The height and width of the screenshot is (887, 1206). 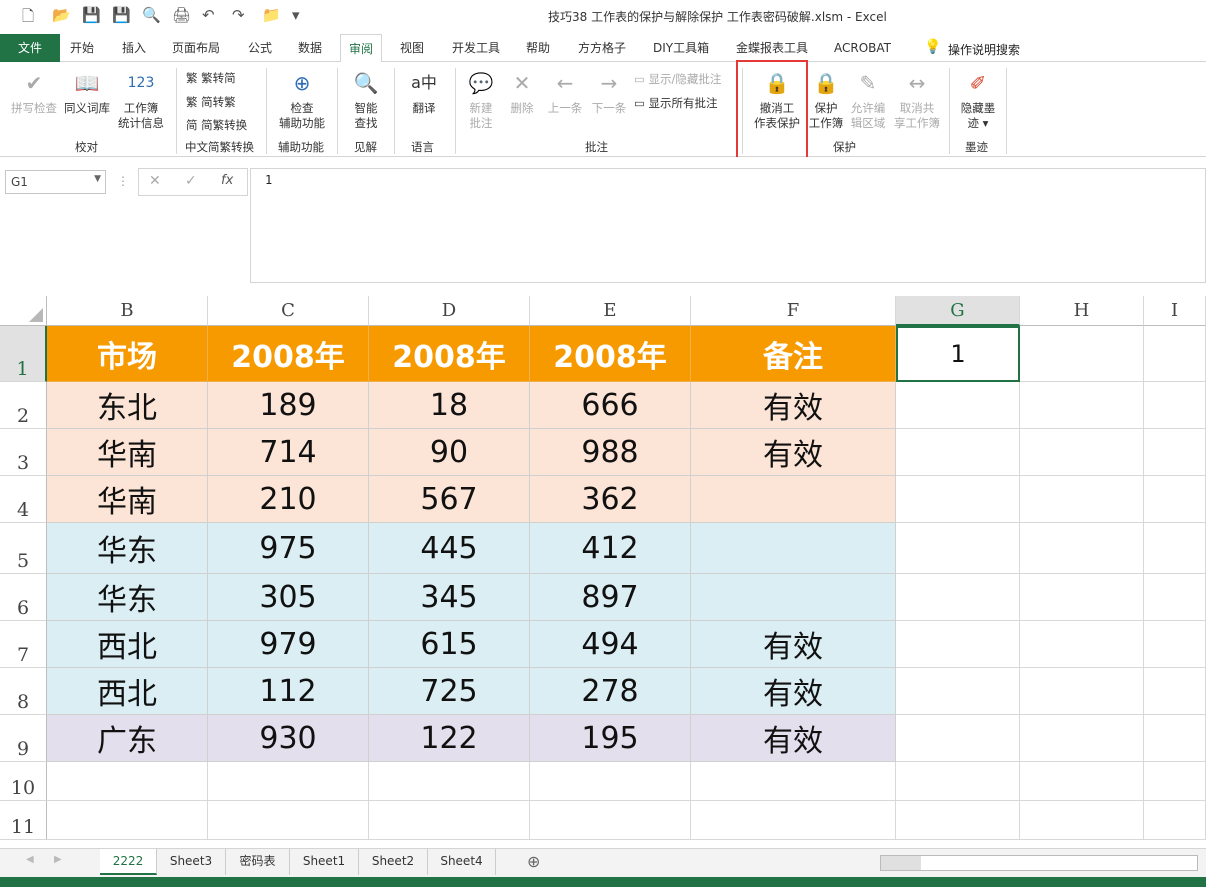 What do you see at coordinates (288, 548) in the screenshot?
I see `table-cell: 975` at bounding box center [288, 548].